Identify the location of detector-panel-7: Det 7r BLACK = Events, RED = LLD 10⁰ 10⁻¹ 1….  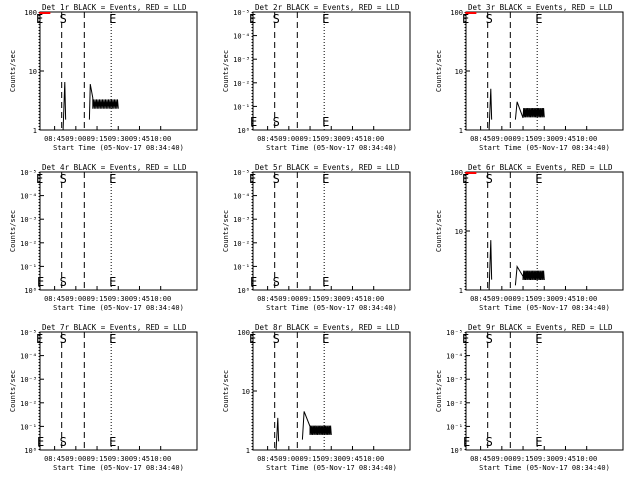
(103, 397).